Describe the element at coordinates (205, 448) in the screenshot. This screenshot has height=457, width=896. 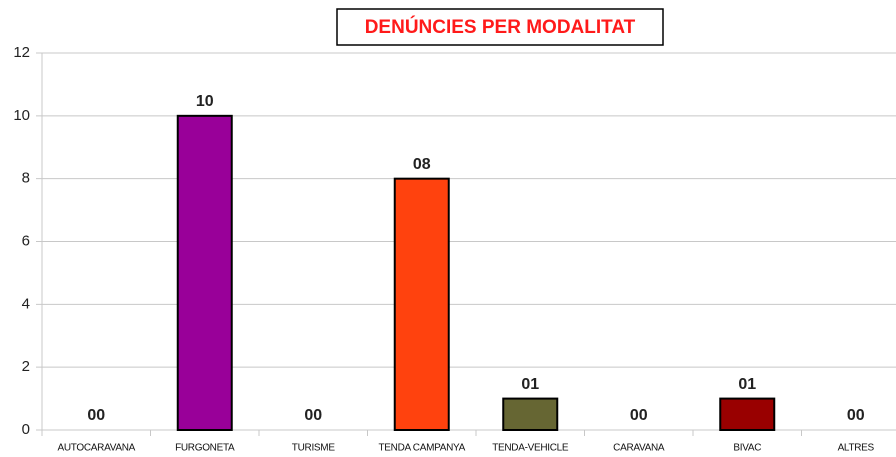
I see `x-tick-label: FURGONETA` at that location.